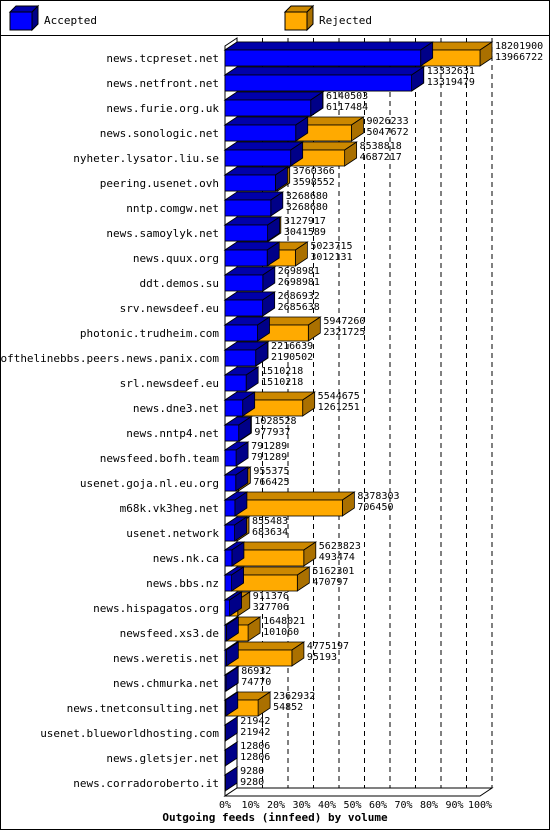 The width and height of the screenshot is (550, 830). I want to click on total-value-label: 21942, so click(255, 721).